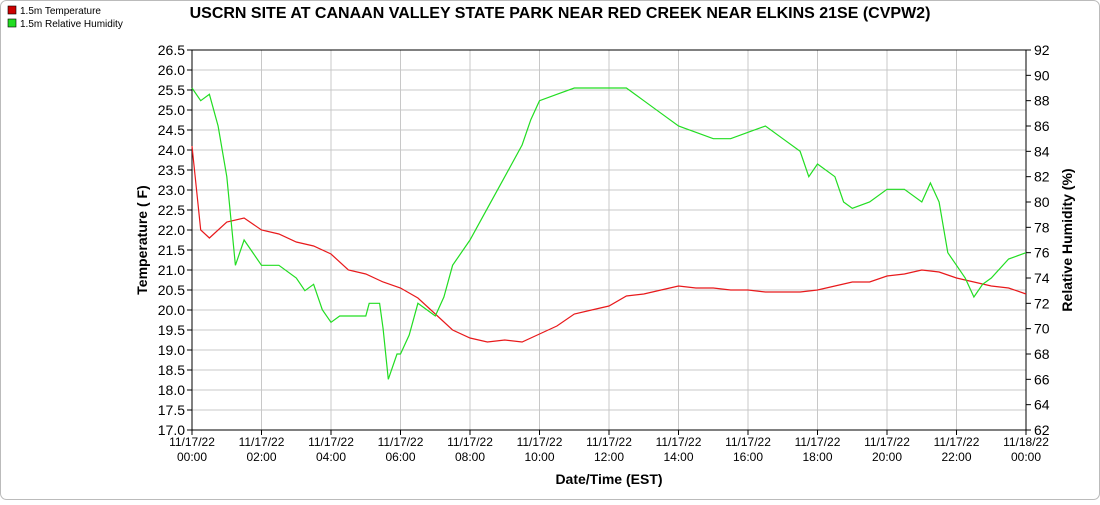 The width and height of the screenshot is (1100, 505). What do you see at coordinates (817, 457) in the screenshot?
I see `x-tick-label: 18:00` at bounding box center [817, 457].